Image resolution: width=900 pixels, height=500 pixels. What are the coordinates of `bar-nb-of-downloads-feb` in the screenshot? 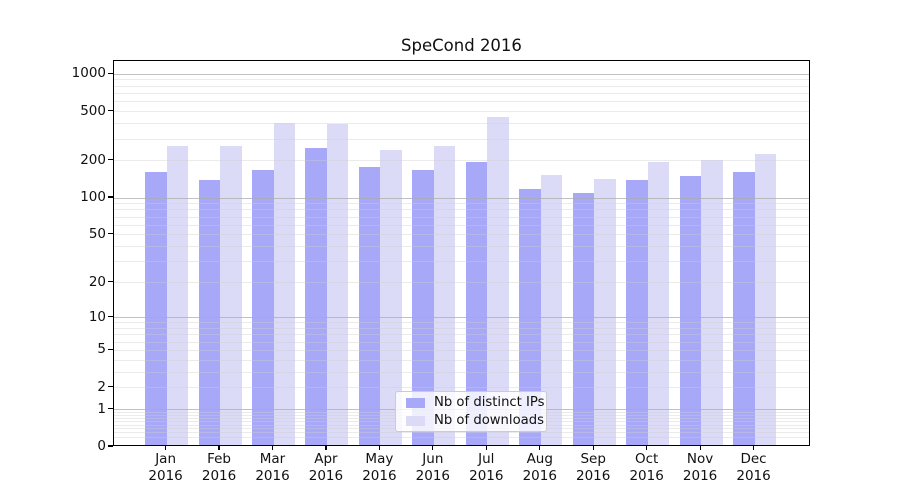 It's located at (231, 295).